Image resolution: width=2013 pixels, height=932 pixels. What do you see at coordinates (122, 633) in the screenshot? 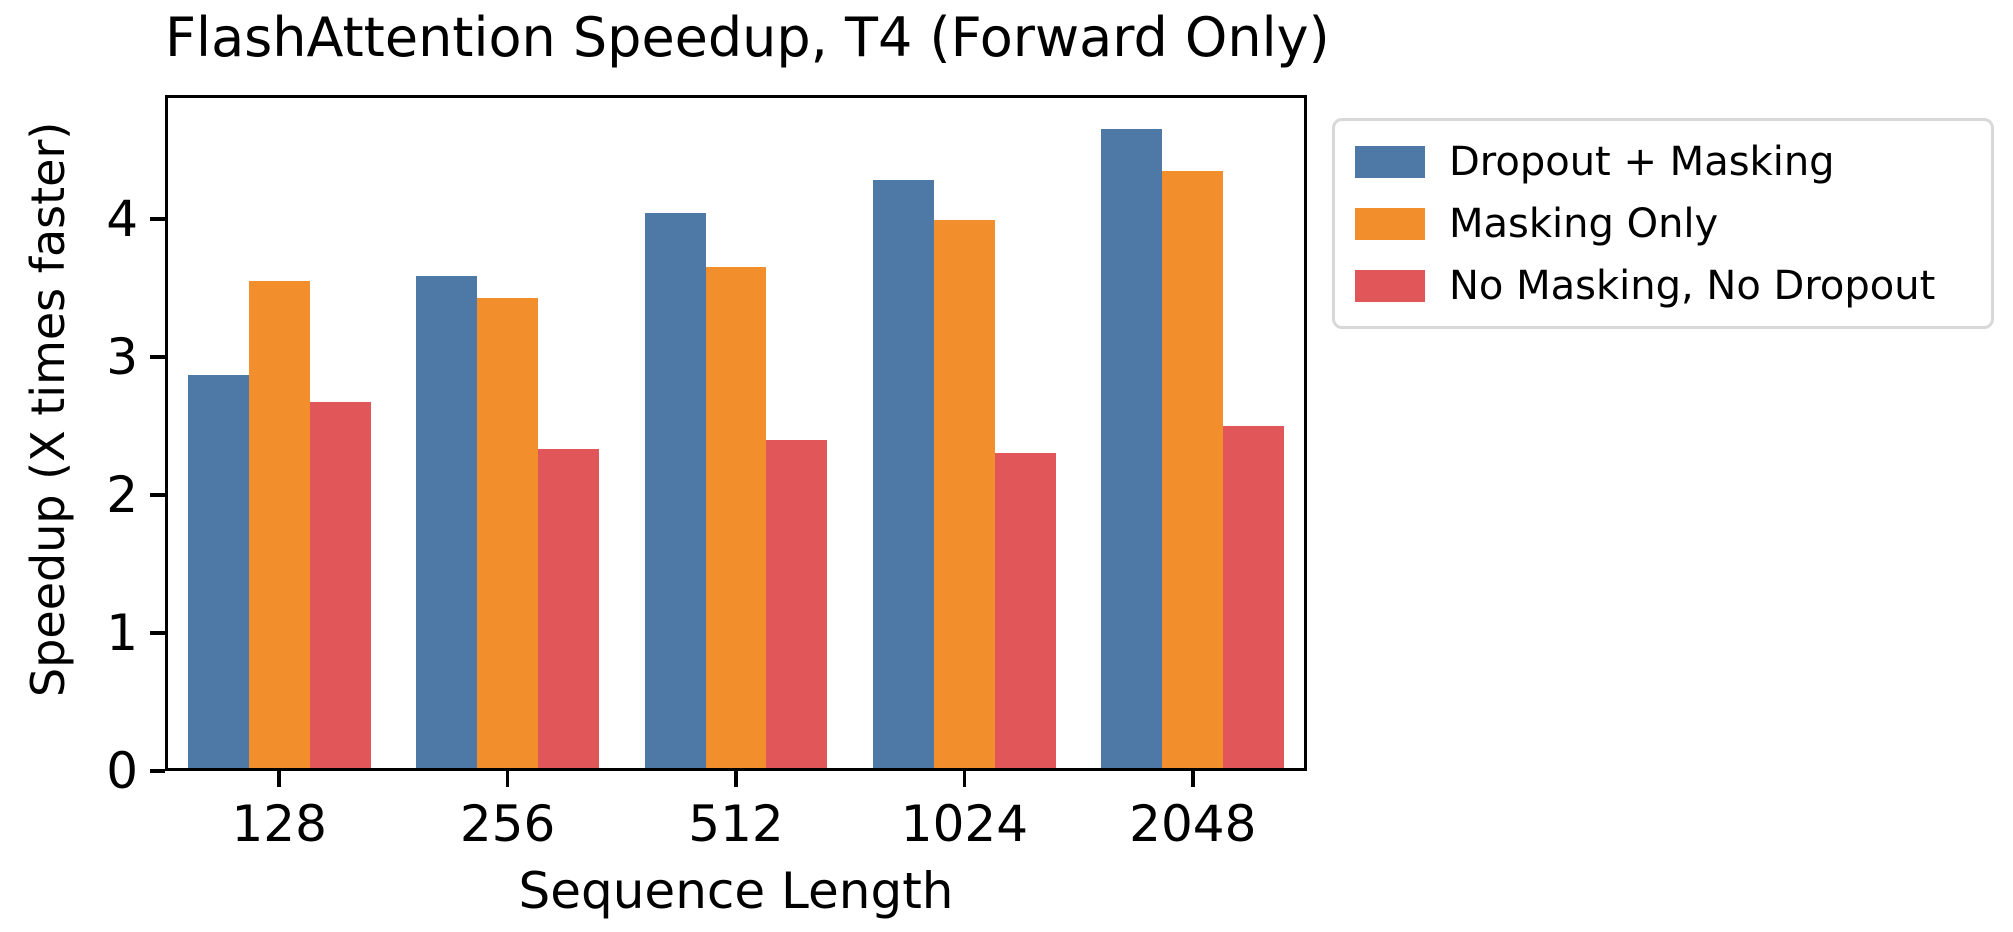
I see `y-tick-label: 1` at bounding box center [122, 633].